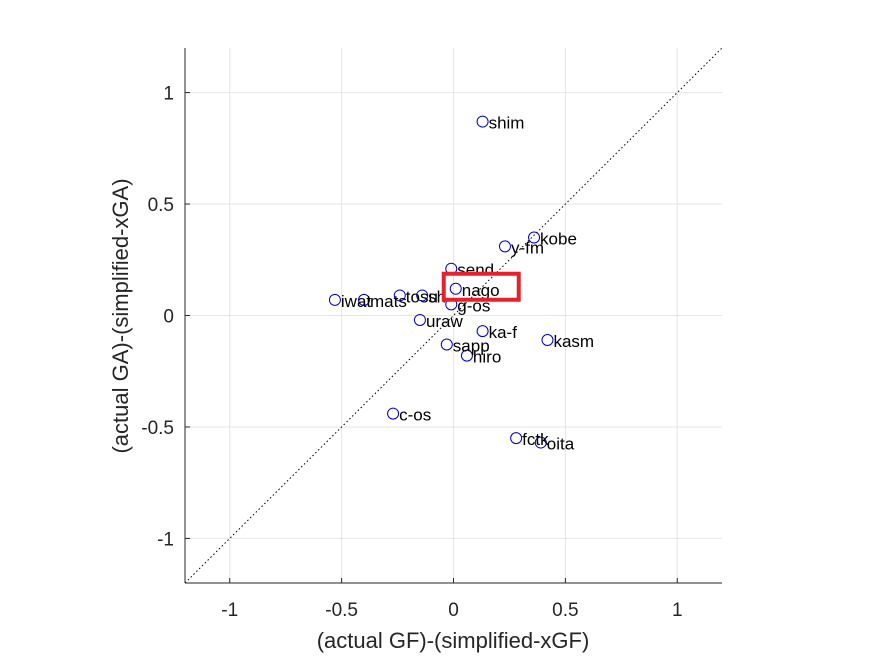 This screenshot has width=875, height=656. What do you see at coordinates (341, 610) in the screenshot?
I see `x-tick-label: -0.5` at bounding box center [341, 610].